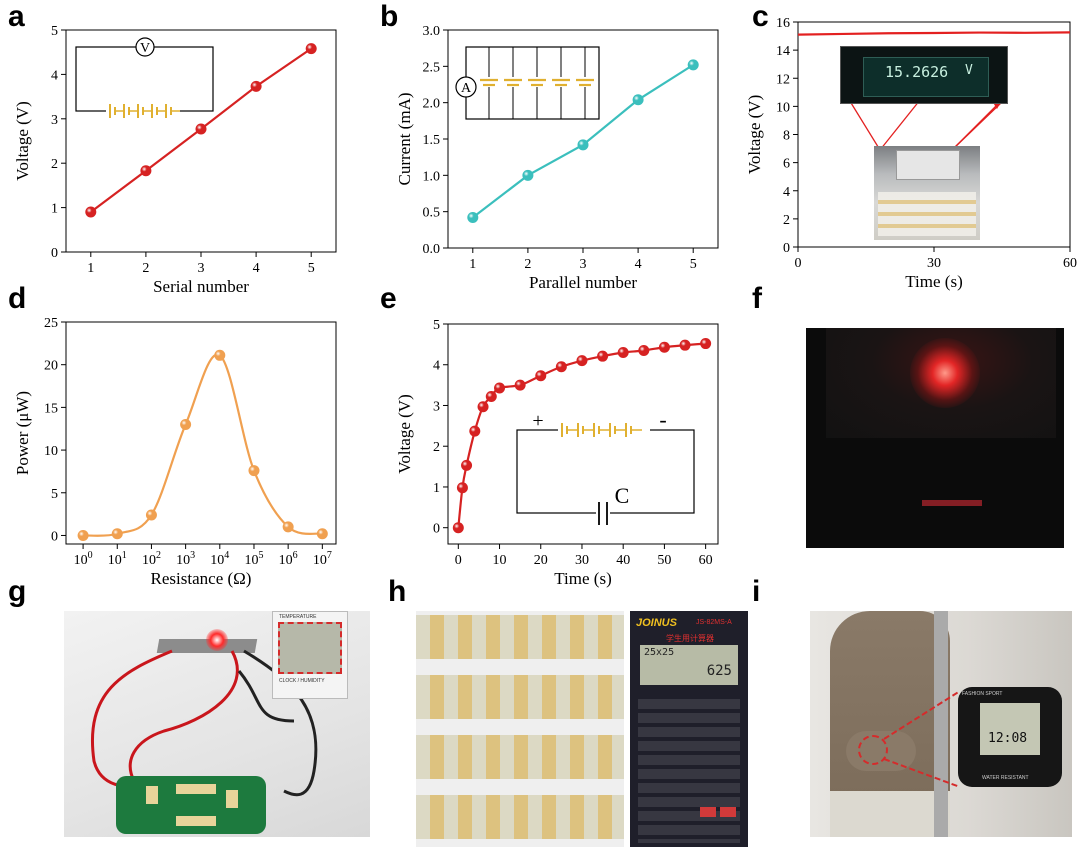 The width and height of the screenshot is (1080, 853). Describe the element at coordinates (288, 559) in the screenshot. I see `x-tick-label: 10⁶` at that location.